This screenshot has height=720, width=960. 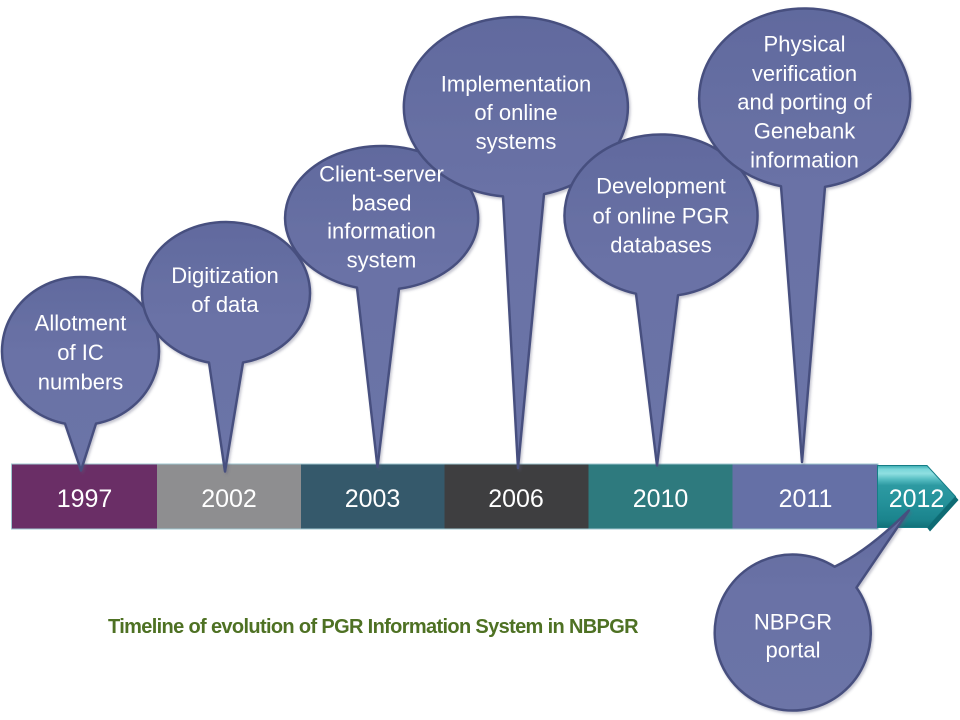 I want to click on svg-text: 2003, so click(x=373, y=499).